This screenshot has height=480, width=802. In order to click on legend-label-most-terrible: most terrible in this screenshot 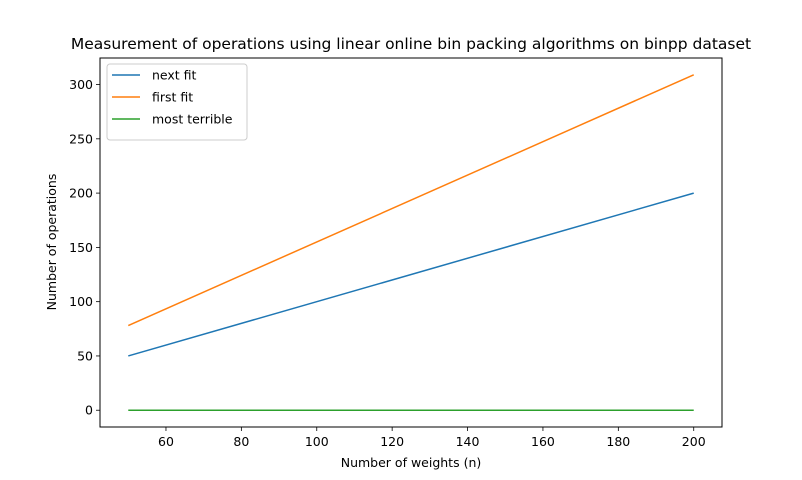, I will do `click(192, 119)`.